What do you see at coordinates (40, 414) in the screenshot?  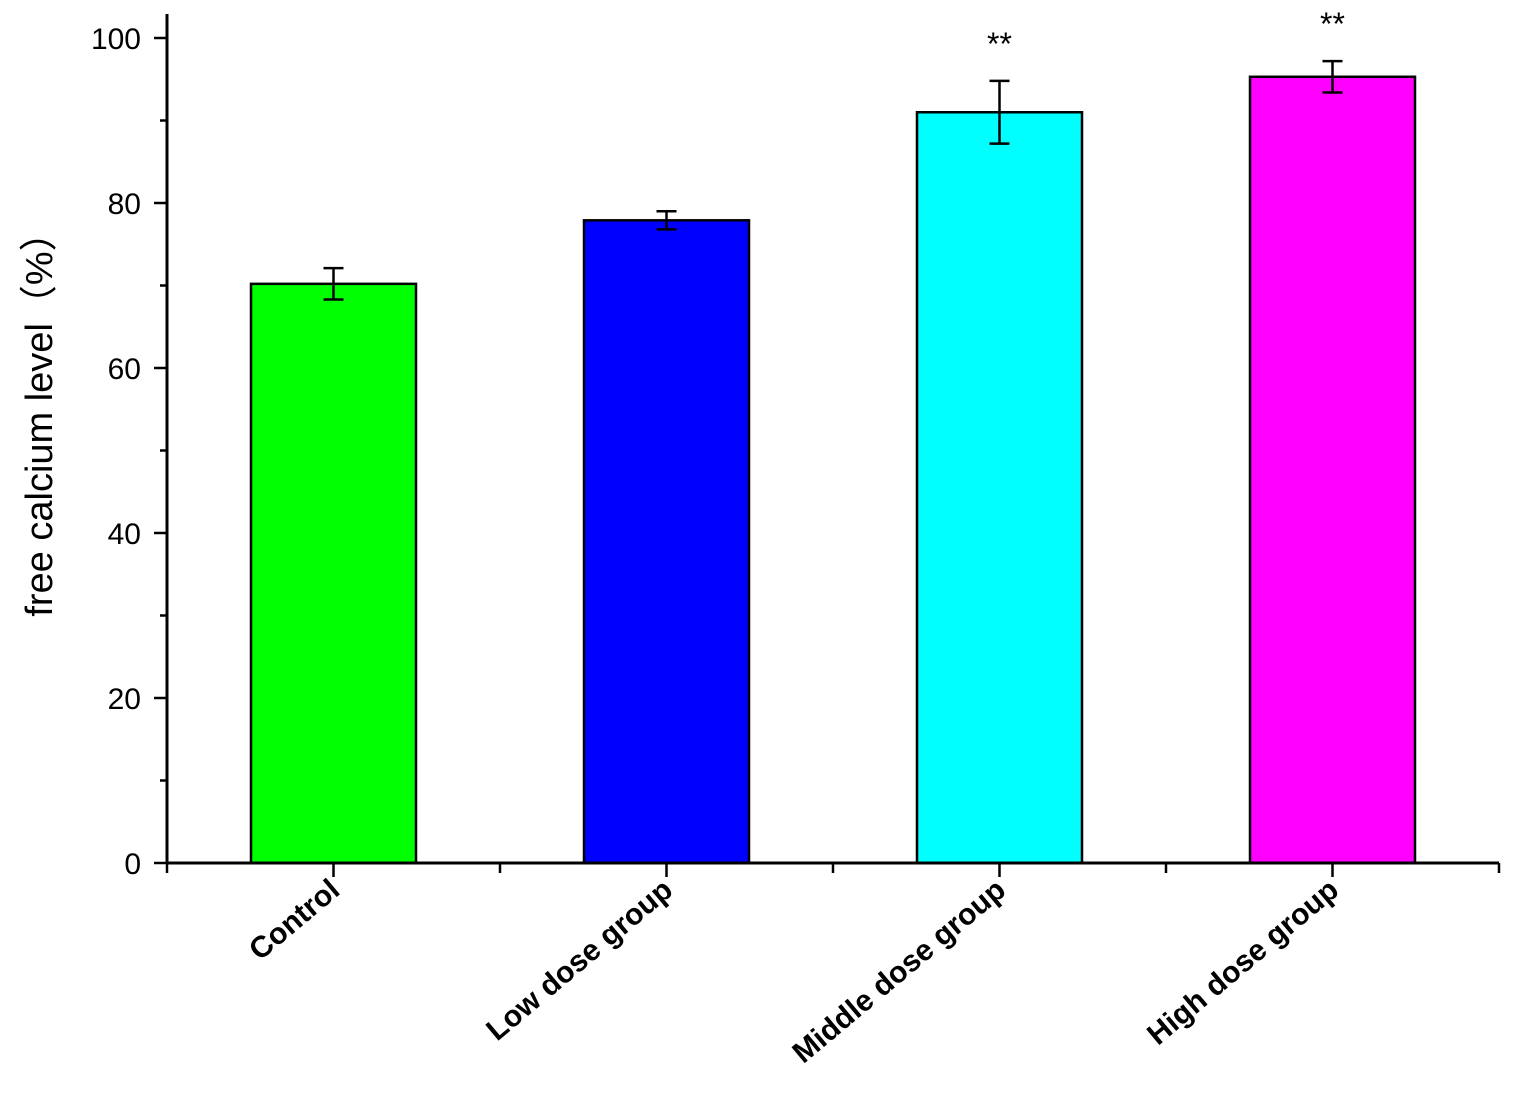 I see `y-axis-label: free calcium level（%）` at bounding box center [40, 414].